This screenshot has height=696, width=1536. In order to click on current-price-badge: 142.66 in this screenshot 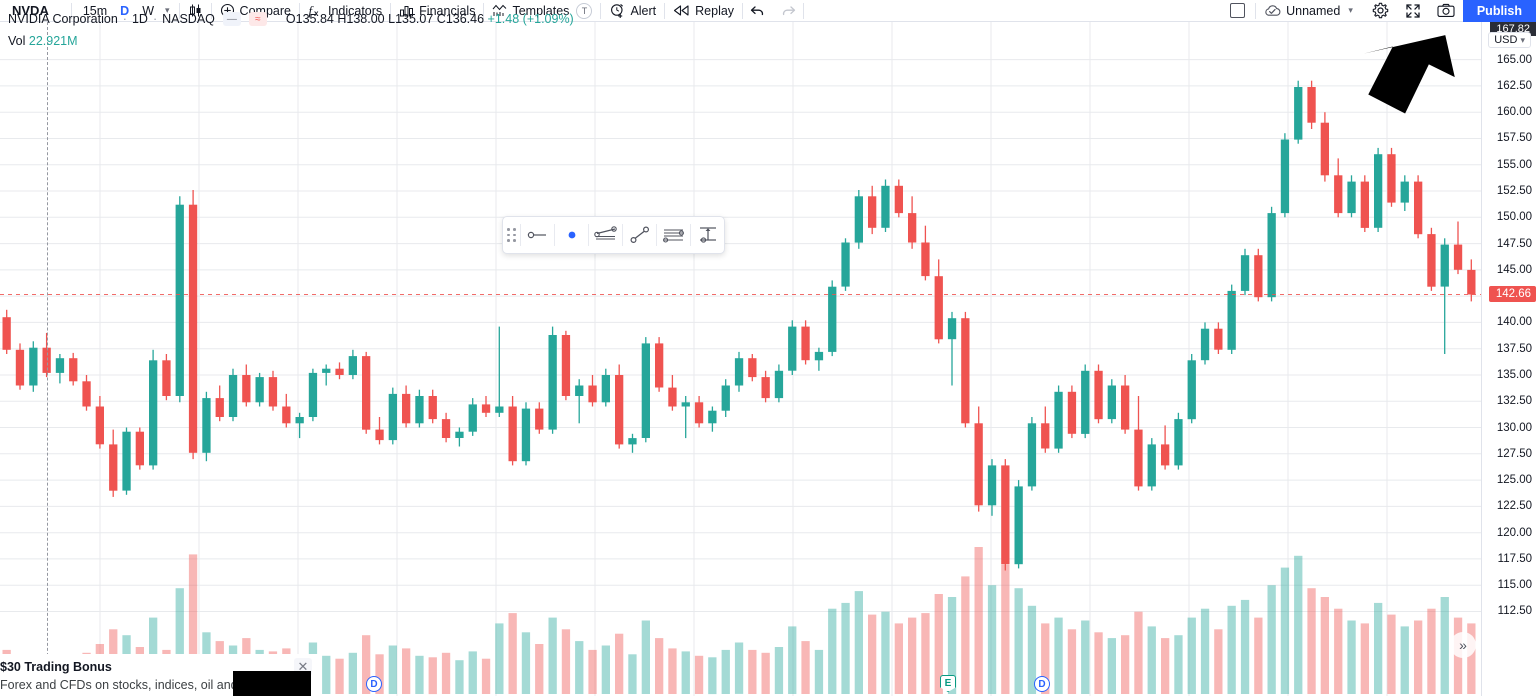, I will do `click(1512, 294)`.